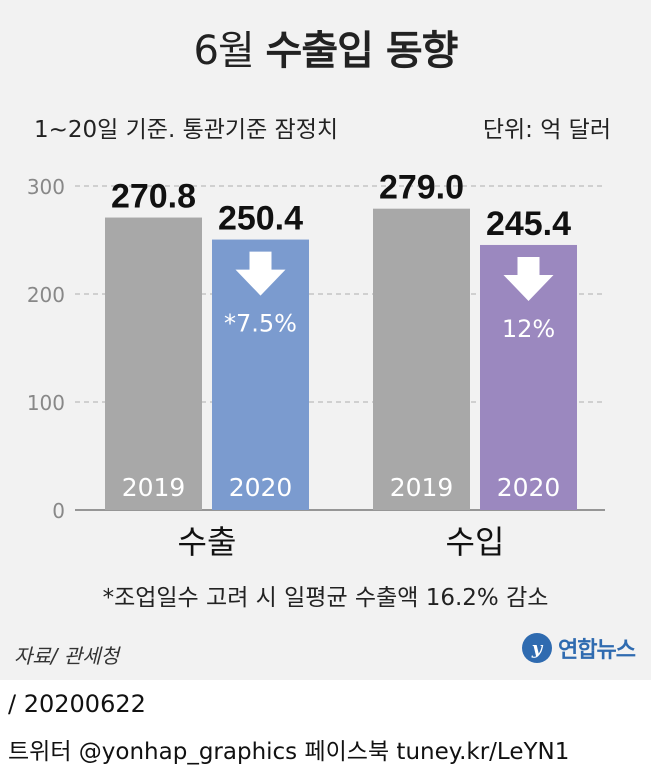 The width and height of the screenshot is (651, 773). I want to click on title-month: 6월, so click(224, 51).